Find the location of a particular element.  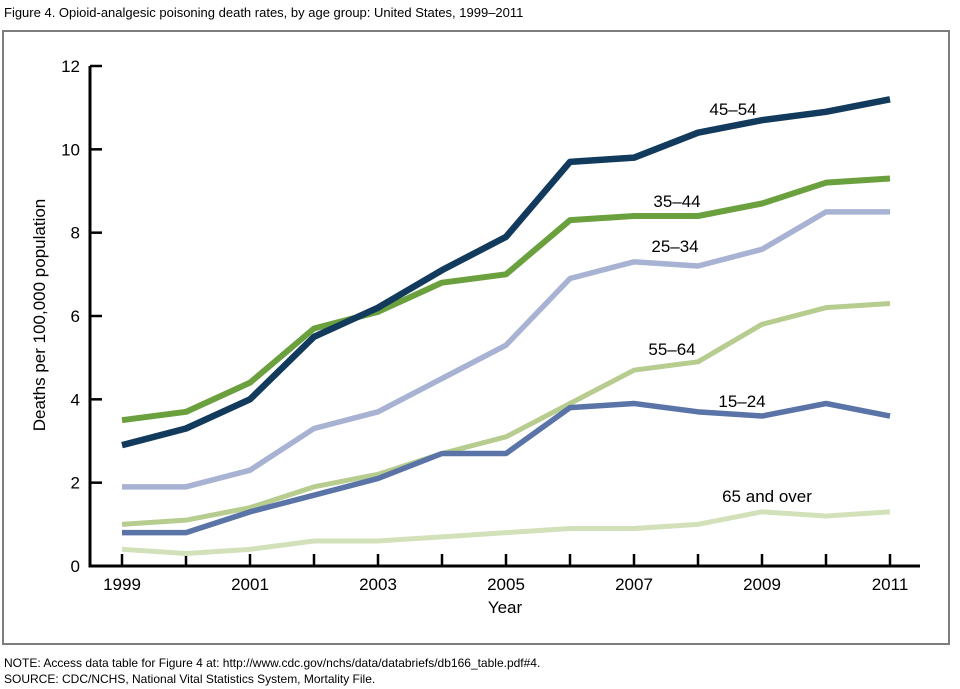

series-label-65-and-over: 65 and over is located at coordinates (767, 496).